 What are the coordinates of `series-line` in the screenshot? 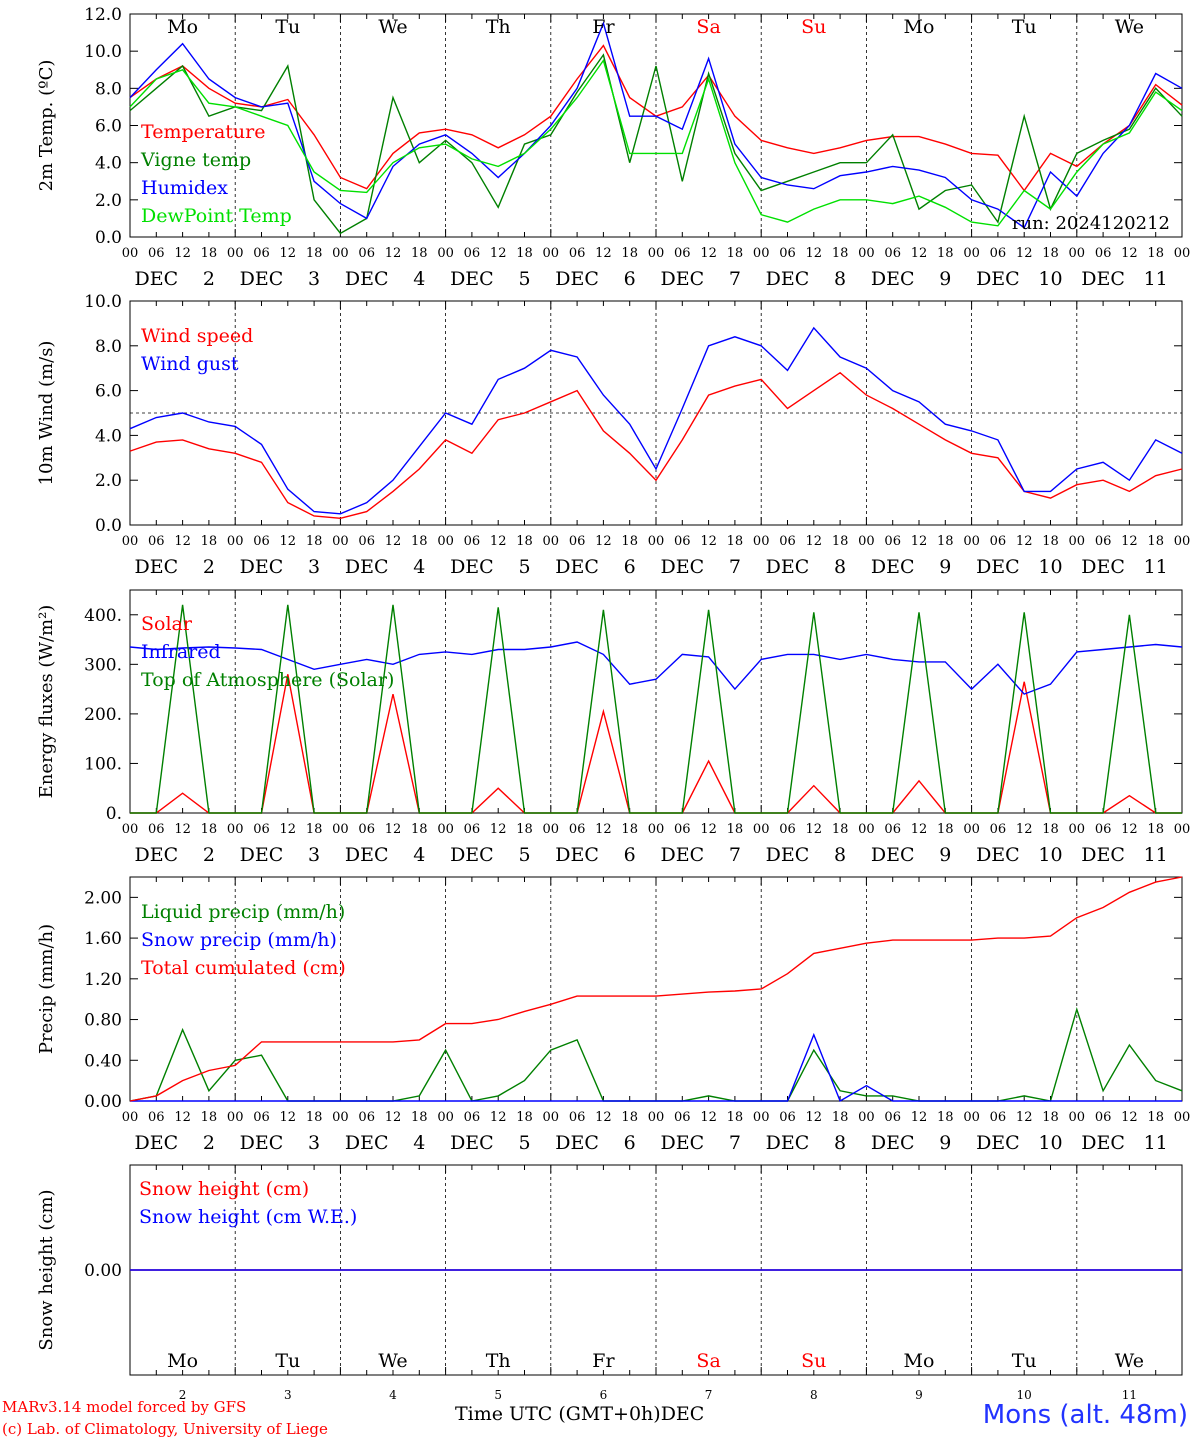 It's located at (656, 142).